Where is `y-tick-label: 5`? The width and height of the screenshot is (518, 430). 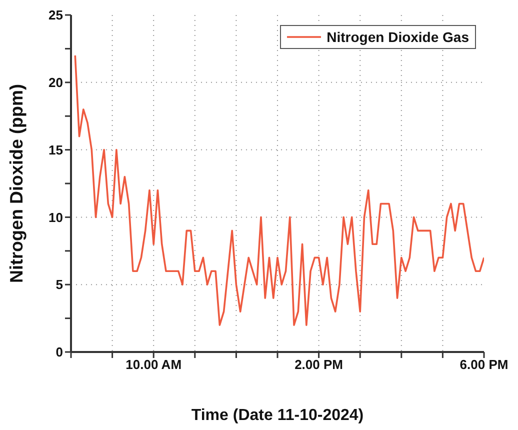 y-tick-label: 5 is located at coordinates (59, 284).